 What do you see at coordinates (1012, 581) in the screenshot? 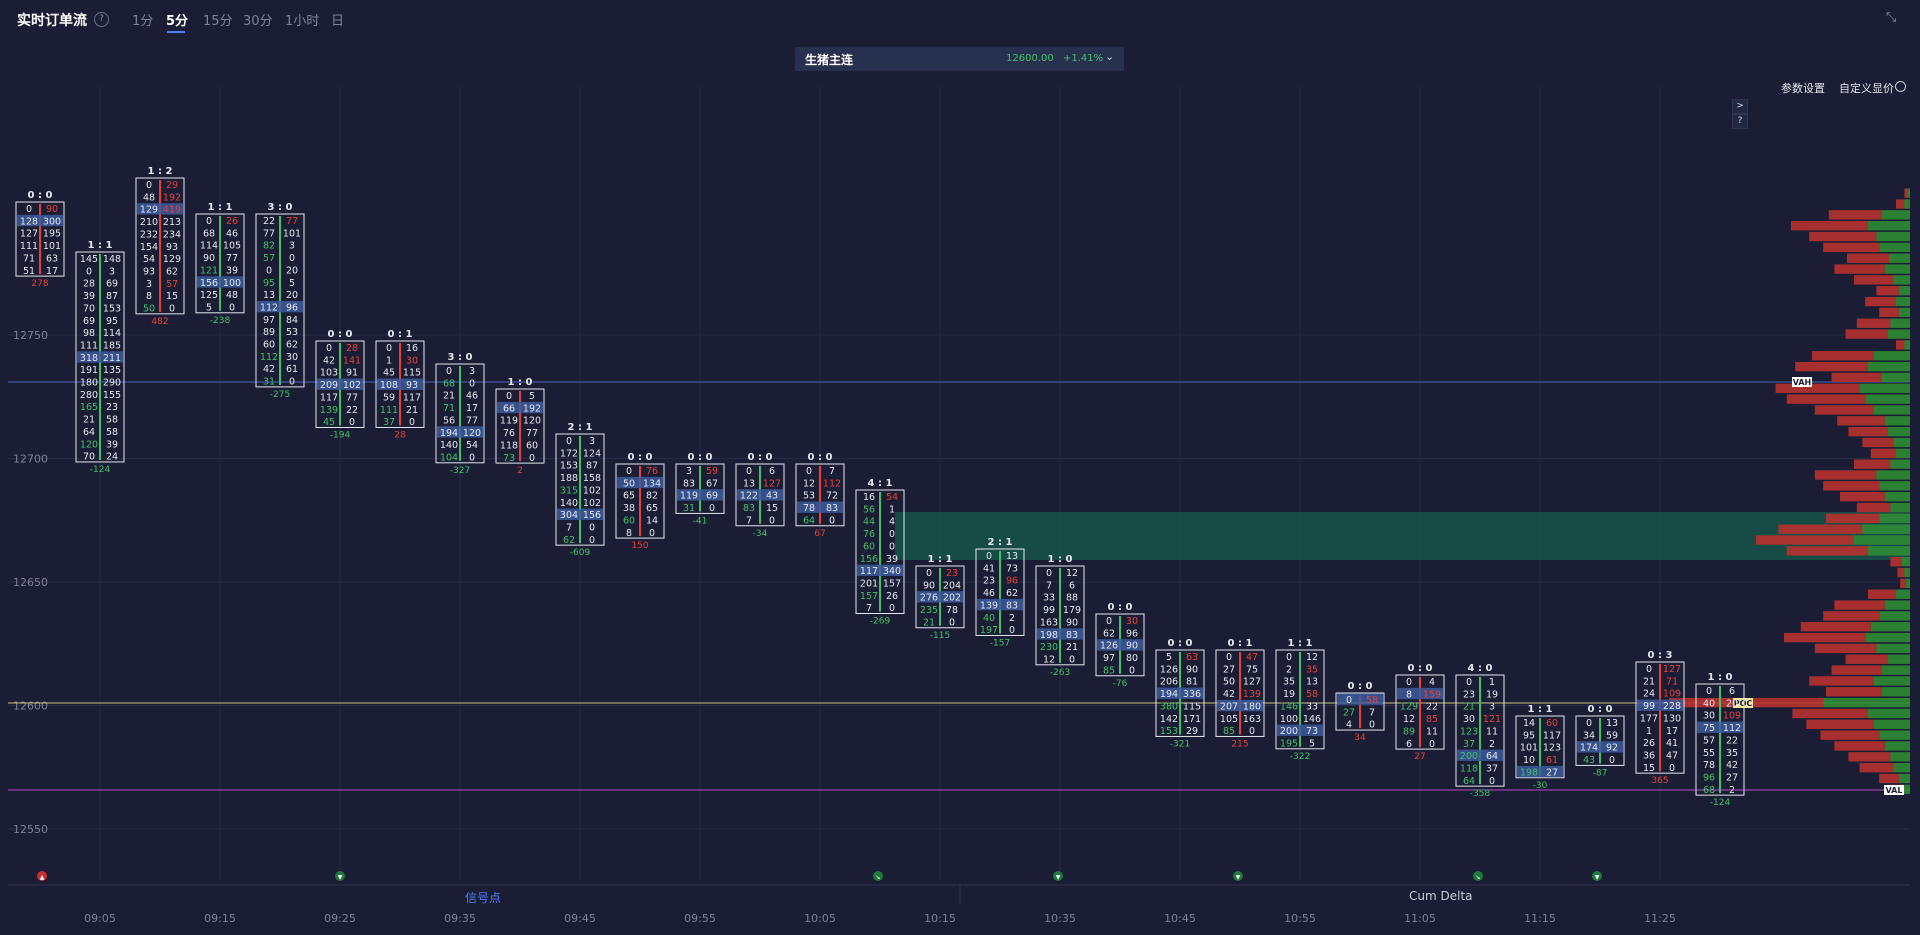
I see `ask-volume-cell: 96` at bounding box center [1012, 581].